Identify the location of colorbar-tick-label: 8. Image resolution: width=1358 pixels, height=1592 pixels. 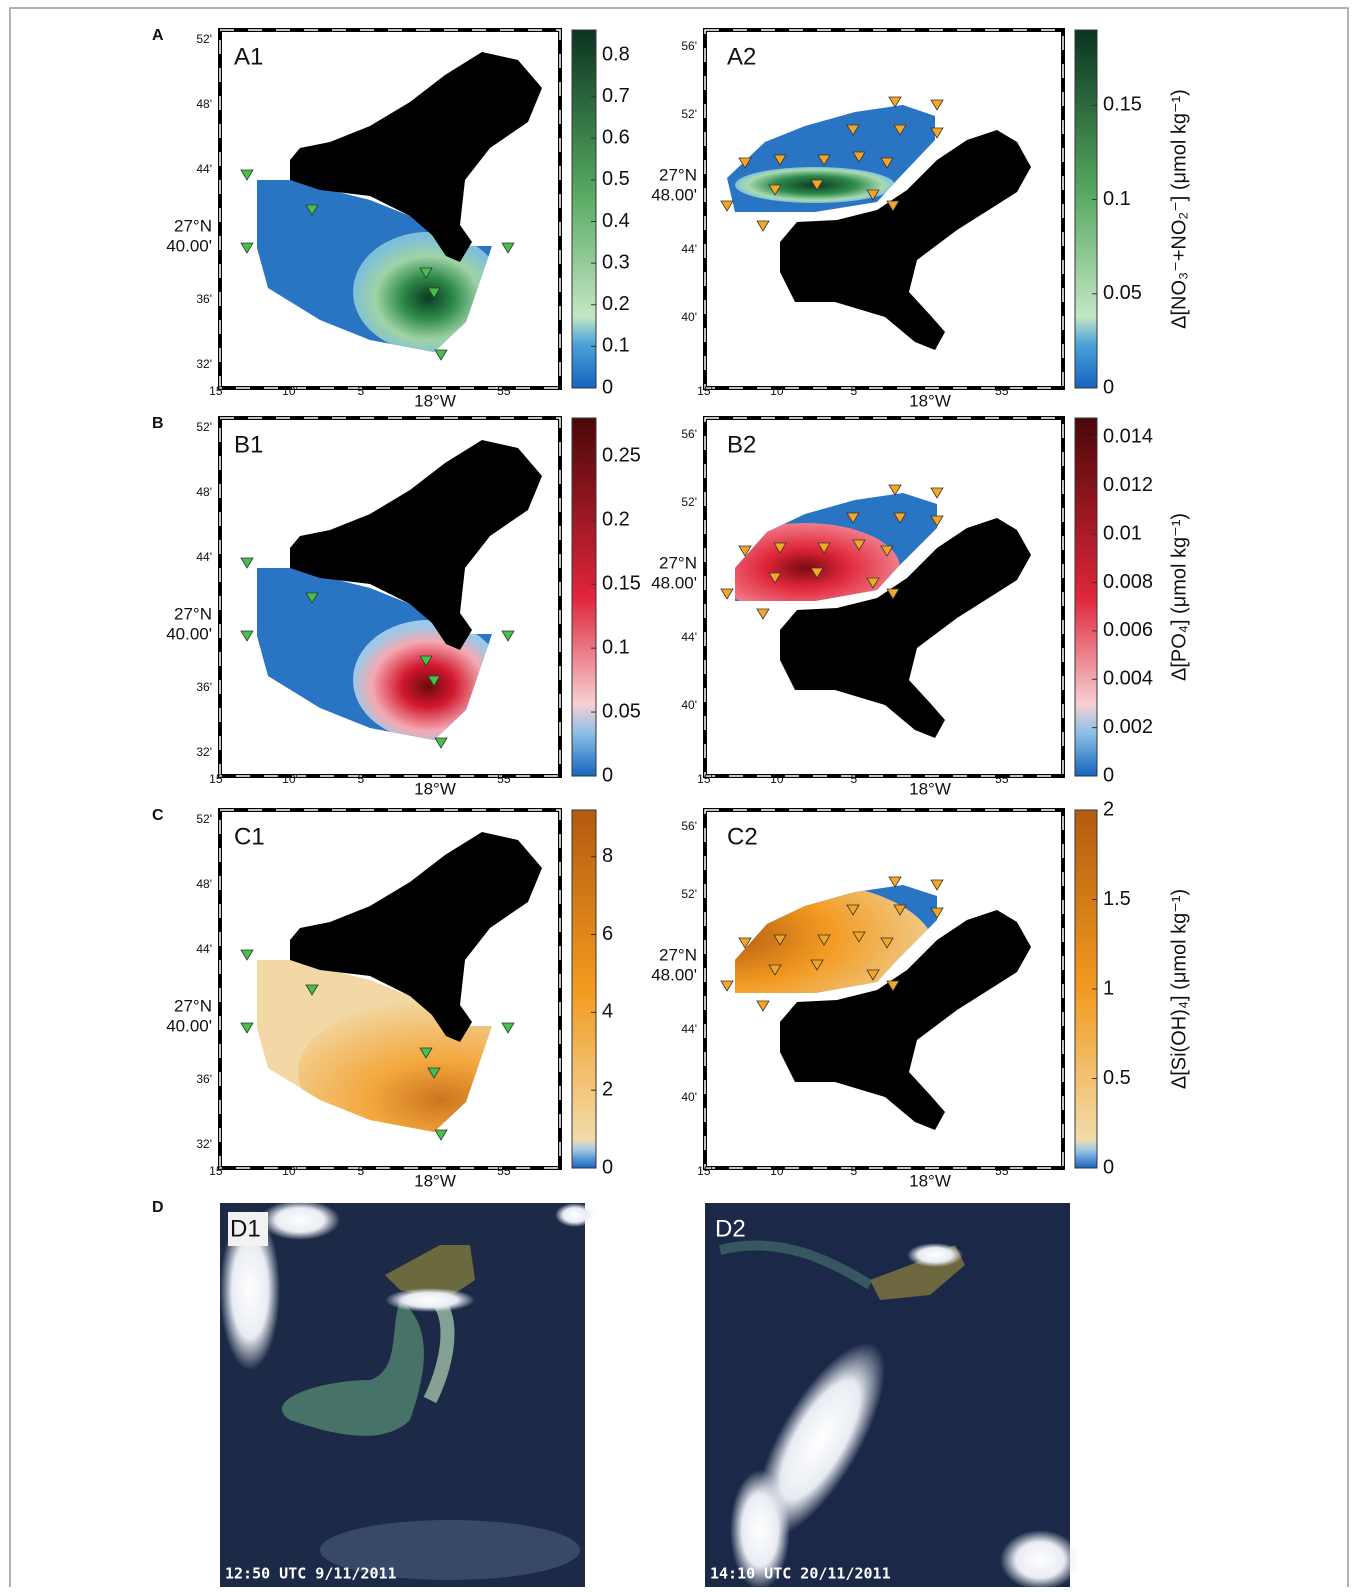
(607, 856).